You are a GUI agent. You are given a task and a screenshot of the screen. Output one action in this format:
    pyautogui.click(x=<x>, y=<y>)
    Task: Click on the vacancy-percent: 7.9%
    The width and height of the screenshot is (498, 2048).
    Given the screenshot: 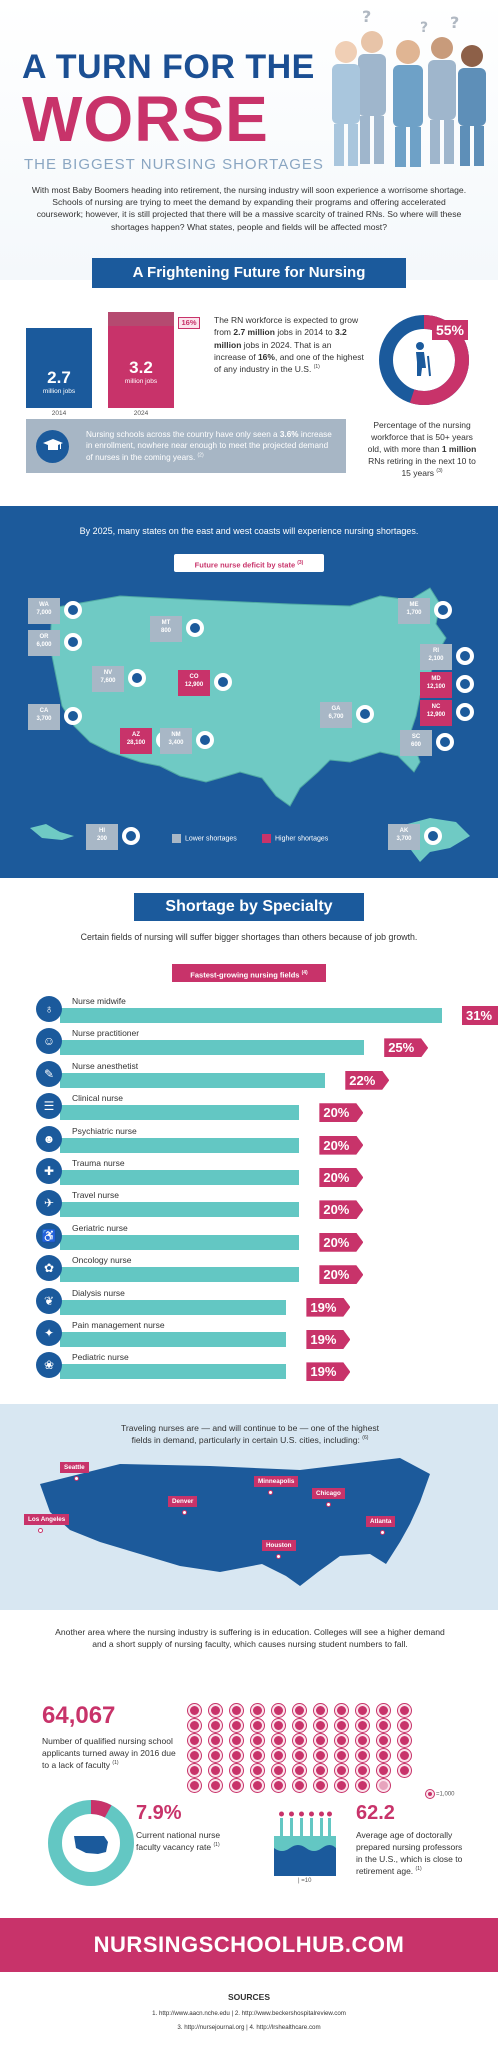 What is the action you would take?
    pyautogui.click(x=159, y=1813)
    